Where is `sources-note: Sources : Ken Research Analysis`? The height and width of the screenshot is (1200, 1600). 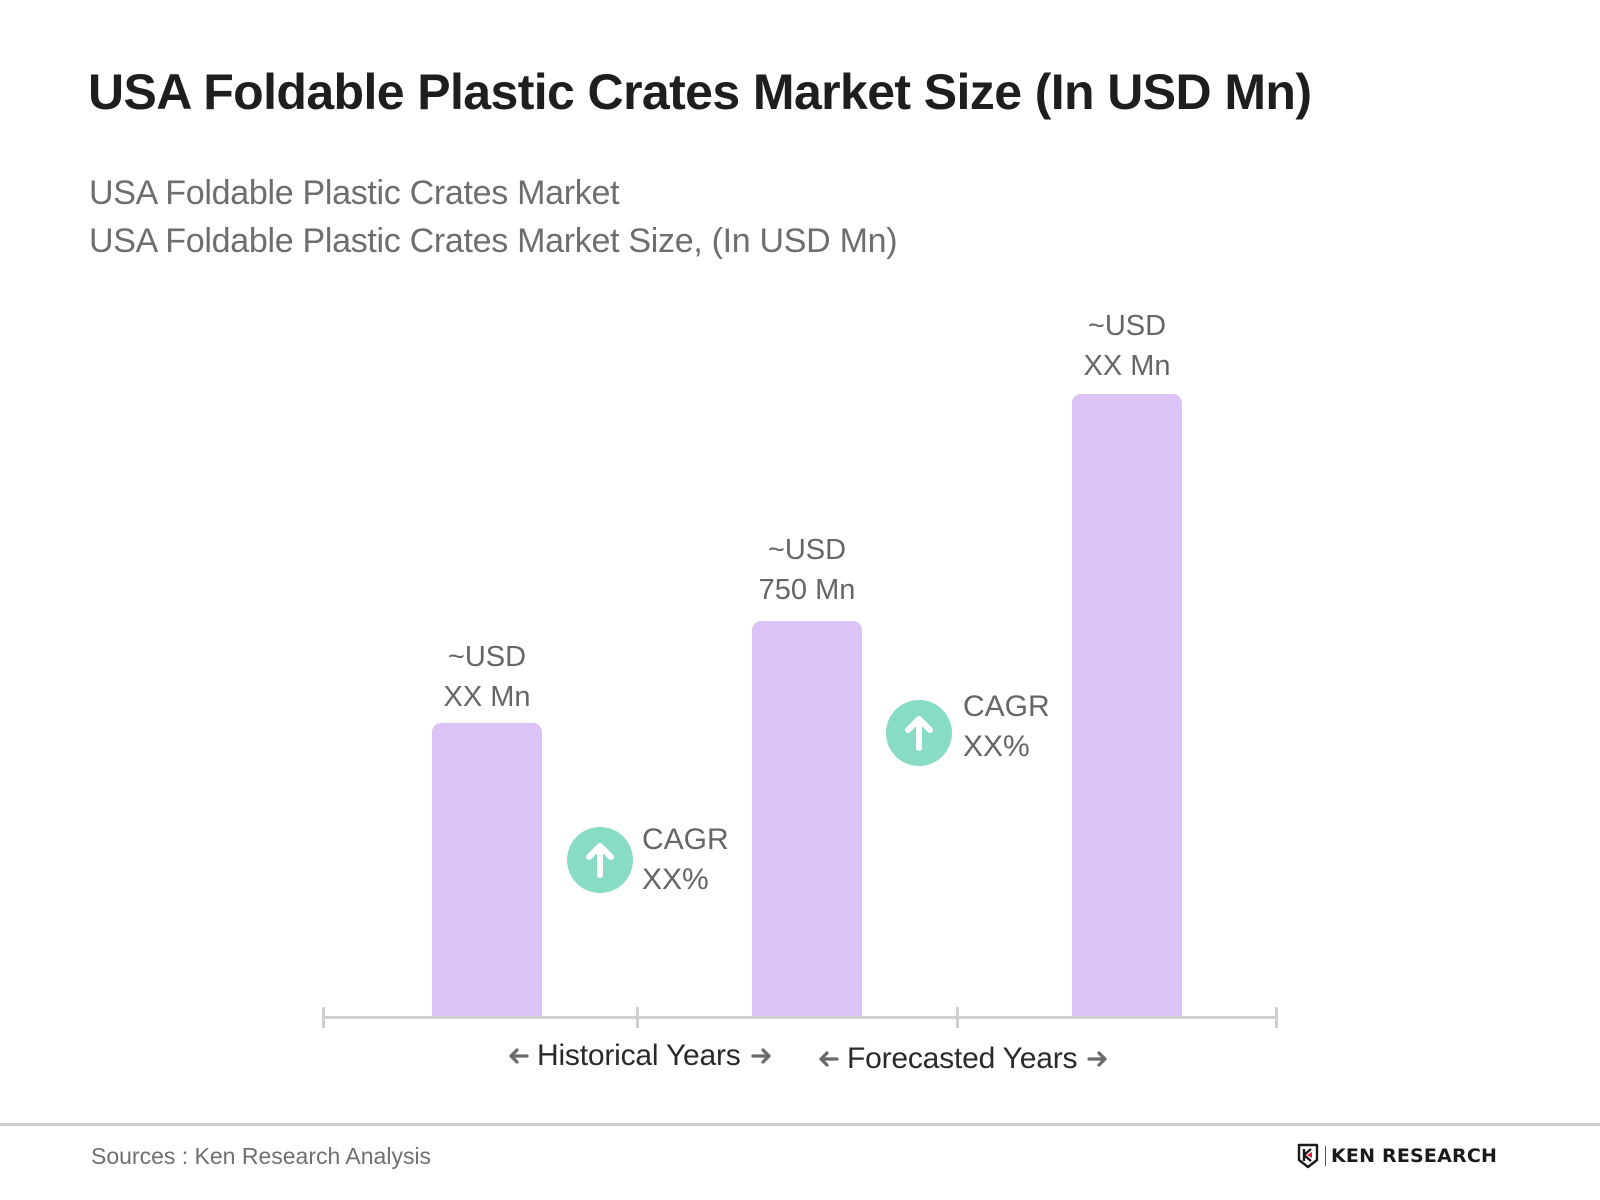
sources-note: Sources : Ken Research Analysis is located at coordinates (261, 1156).